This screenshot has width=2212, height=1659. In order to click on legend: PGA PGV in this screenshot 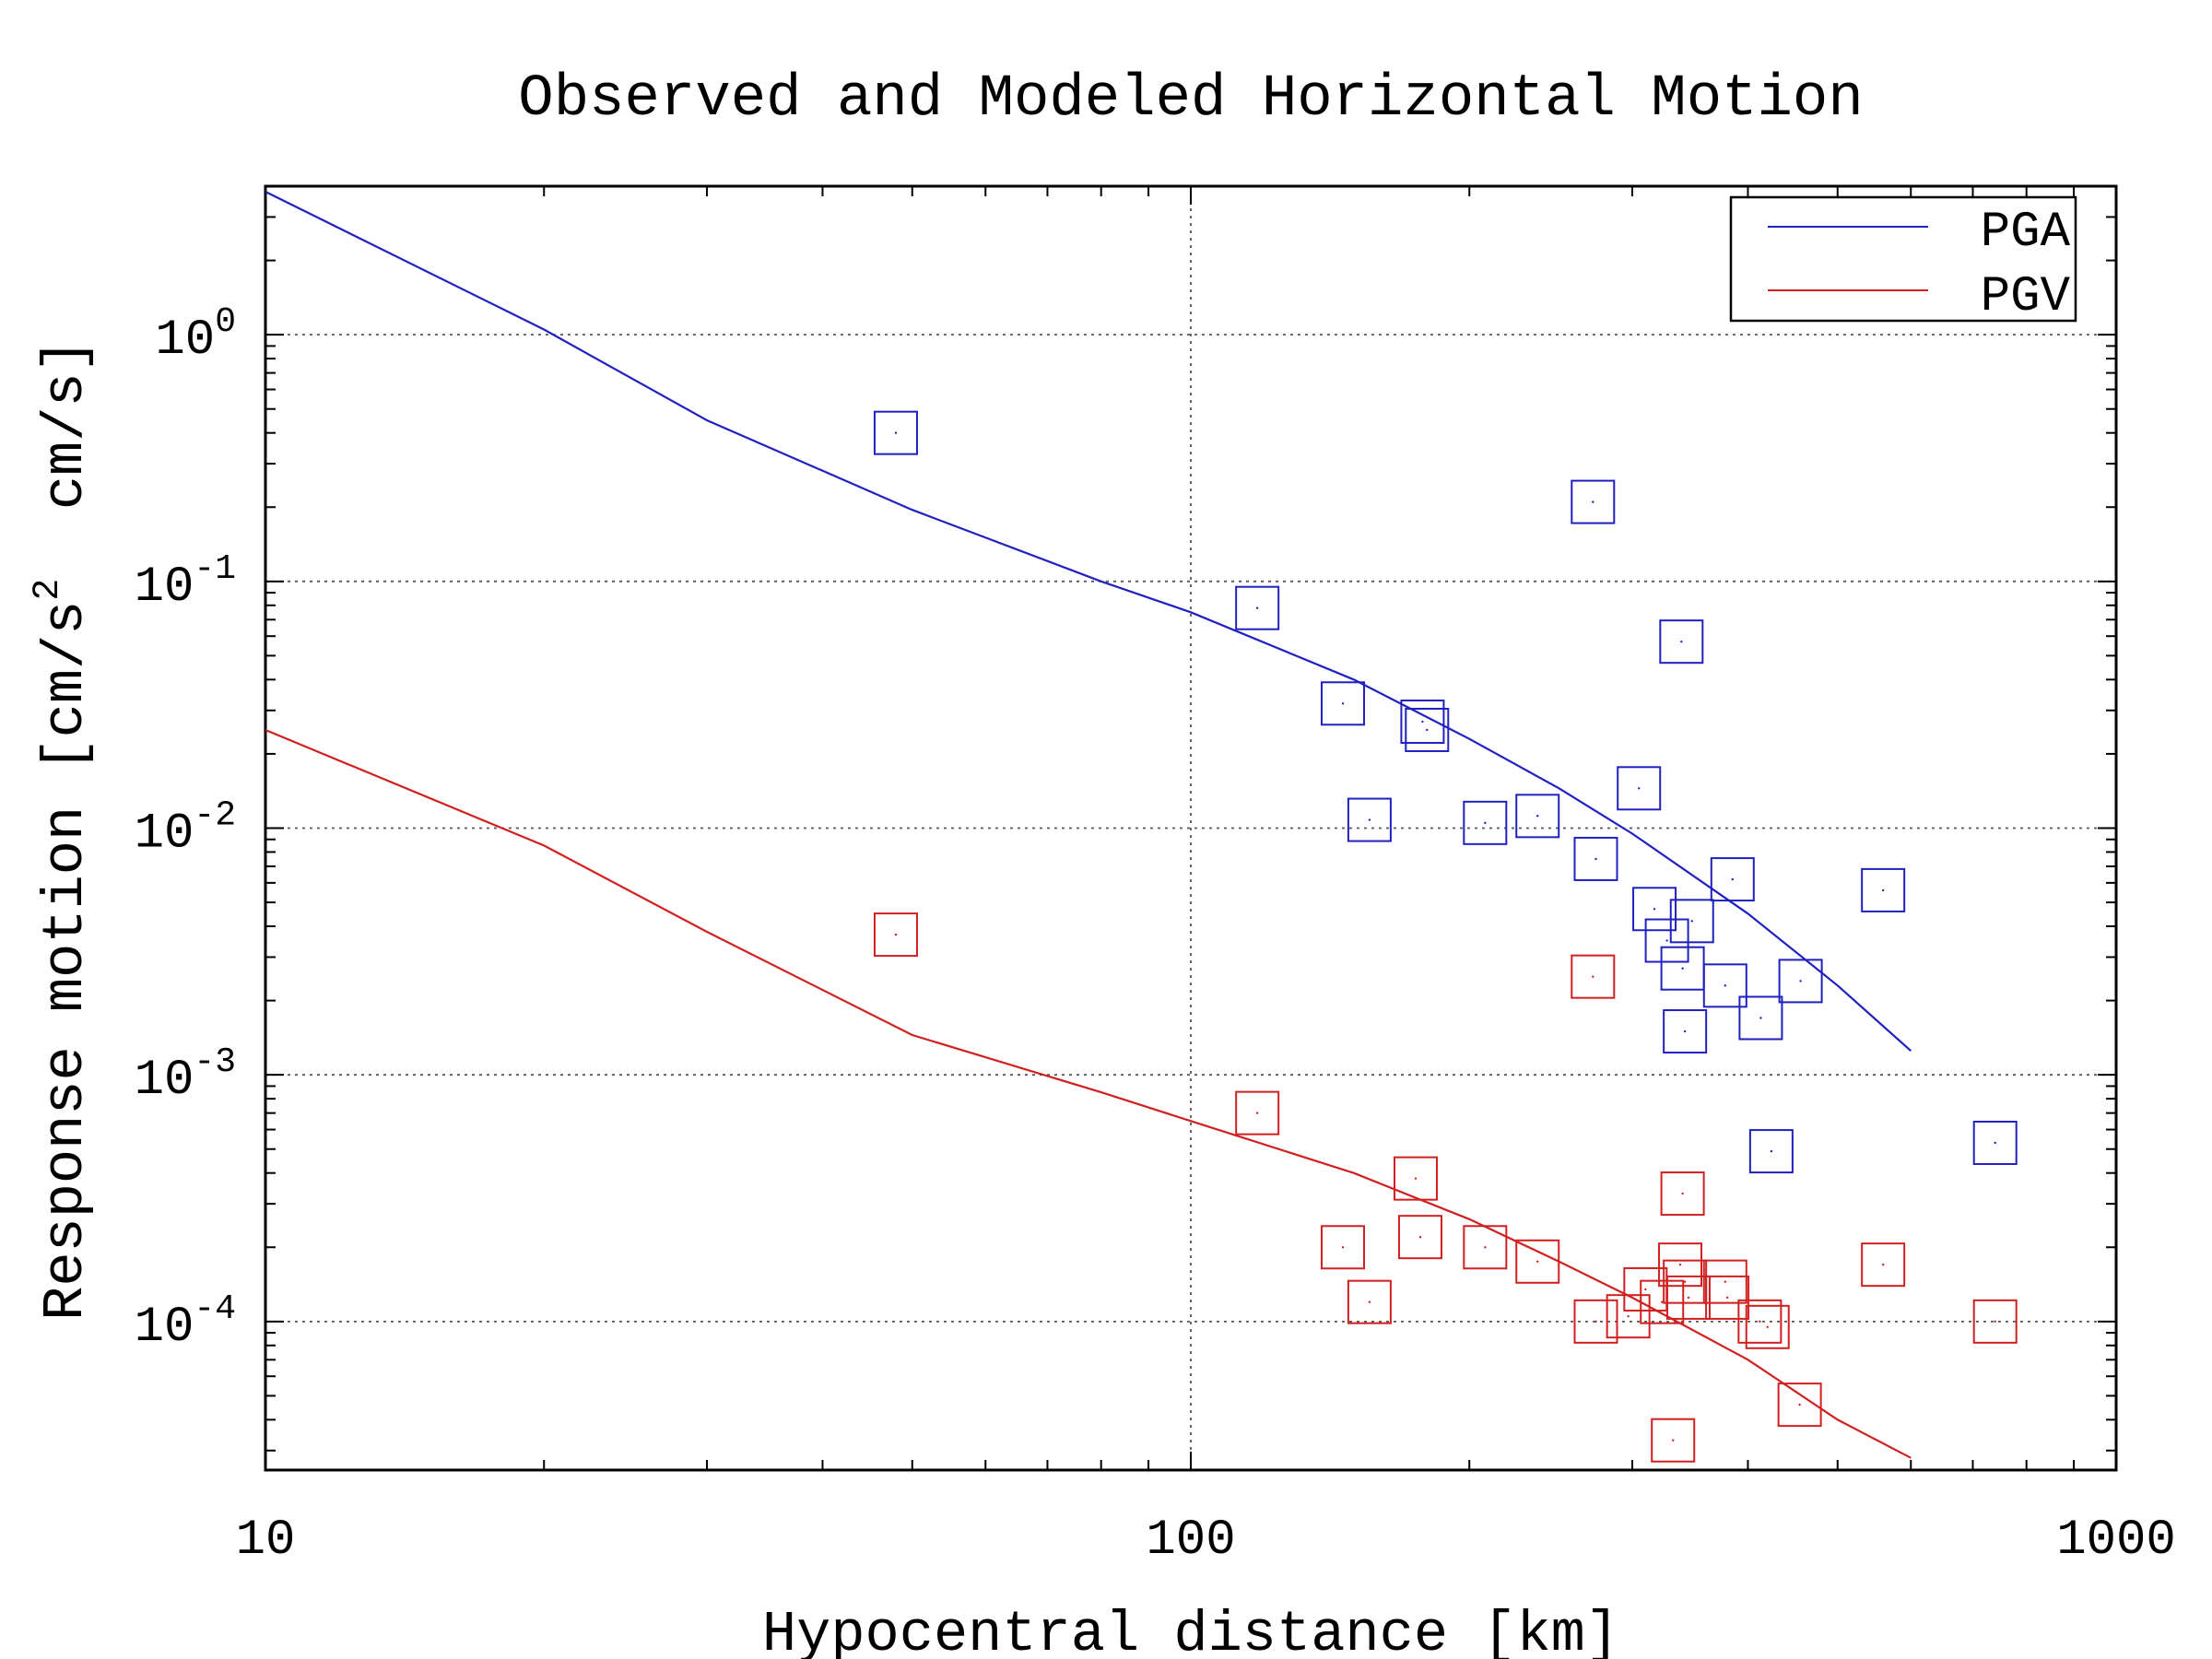, I will do `click(1903, 260)`.